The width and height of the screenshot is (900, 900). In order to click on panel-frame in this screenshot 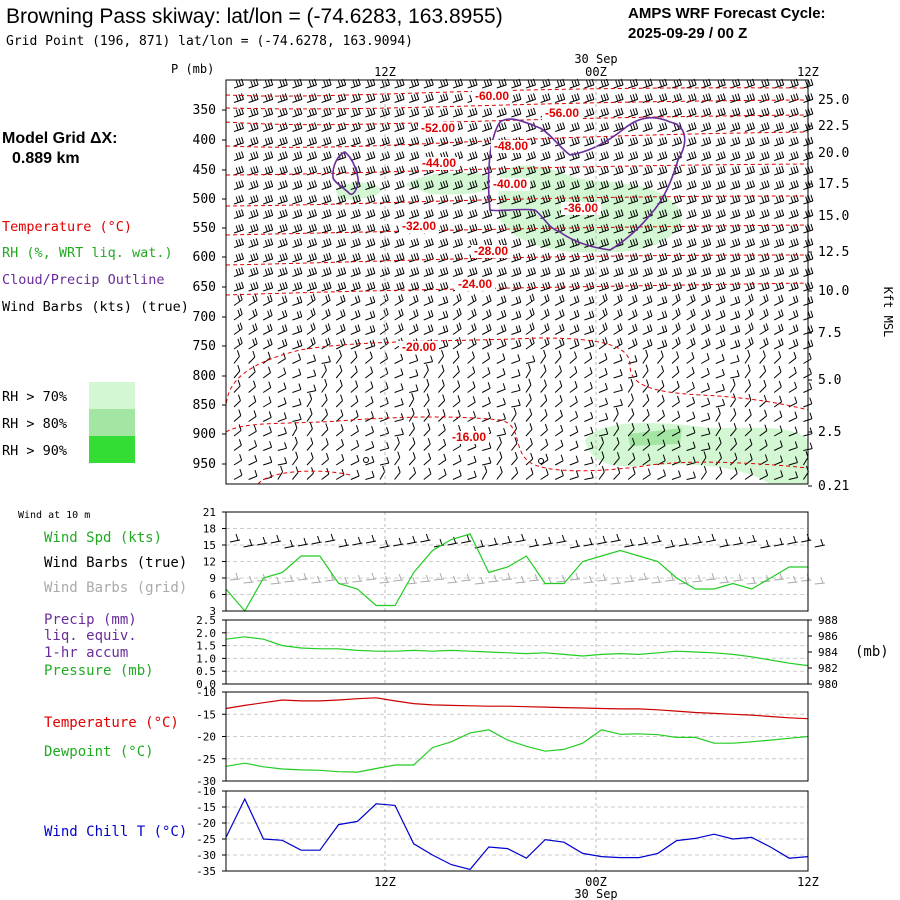, I will do `click(517, 652)`.